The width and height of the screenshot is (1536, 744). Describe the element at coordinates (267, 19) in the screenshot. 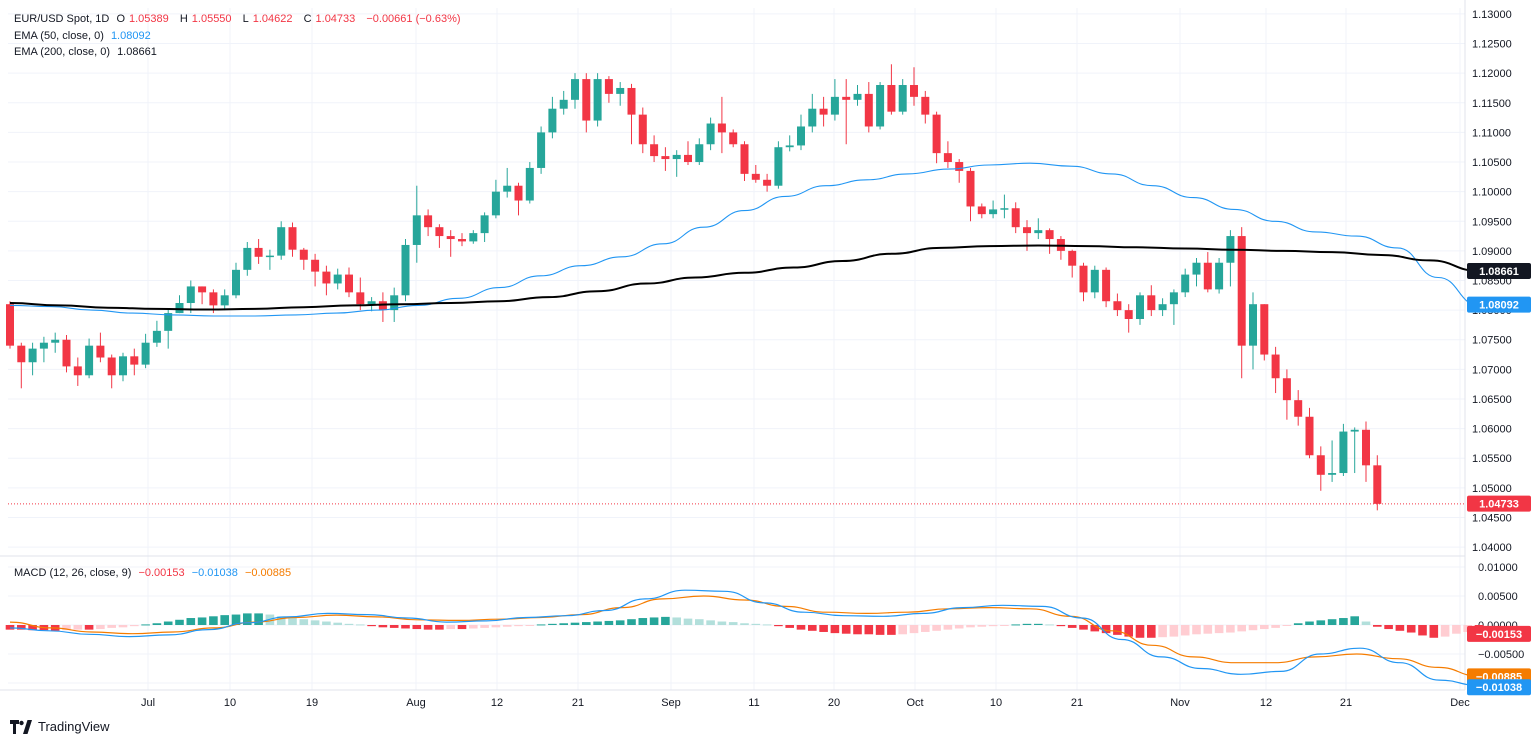

I see `low-label: L 1.04622` at that location.